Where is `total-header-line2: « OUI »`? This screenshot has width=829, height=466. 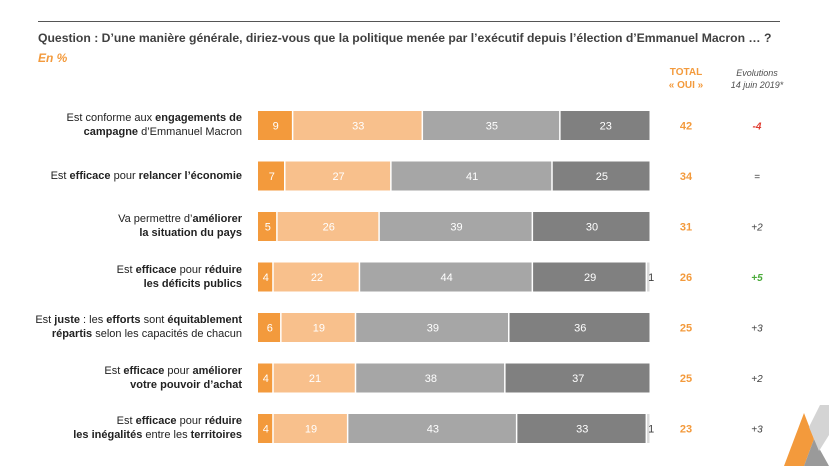 total-header-line2: « OUI » is located at coordinates (686, 85).